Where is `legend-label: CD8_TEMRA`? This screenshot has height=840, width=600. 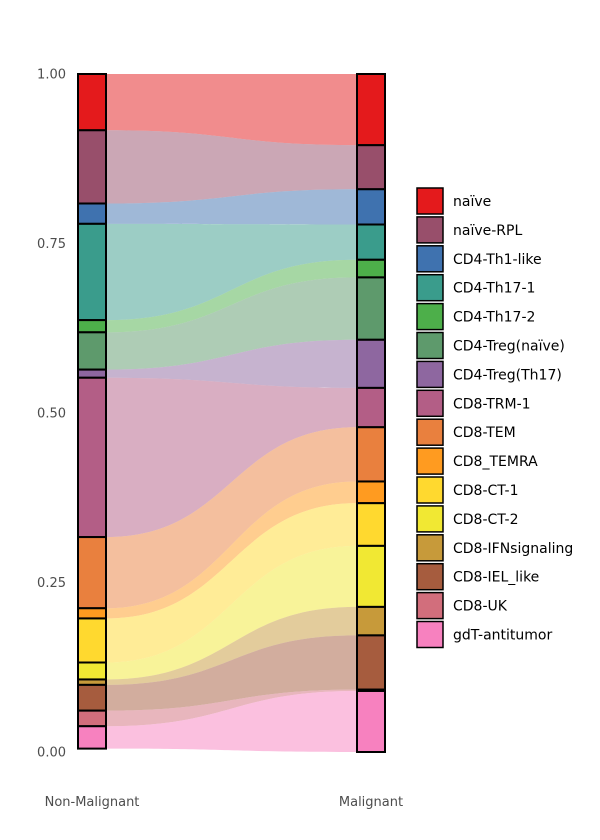 legend-label: CD8_TEMRA is located at coordinates (495, 462).